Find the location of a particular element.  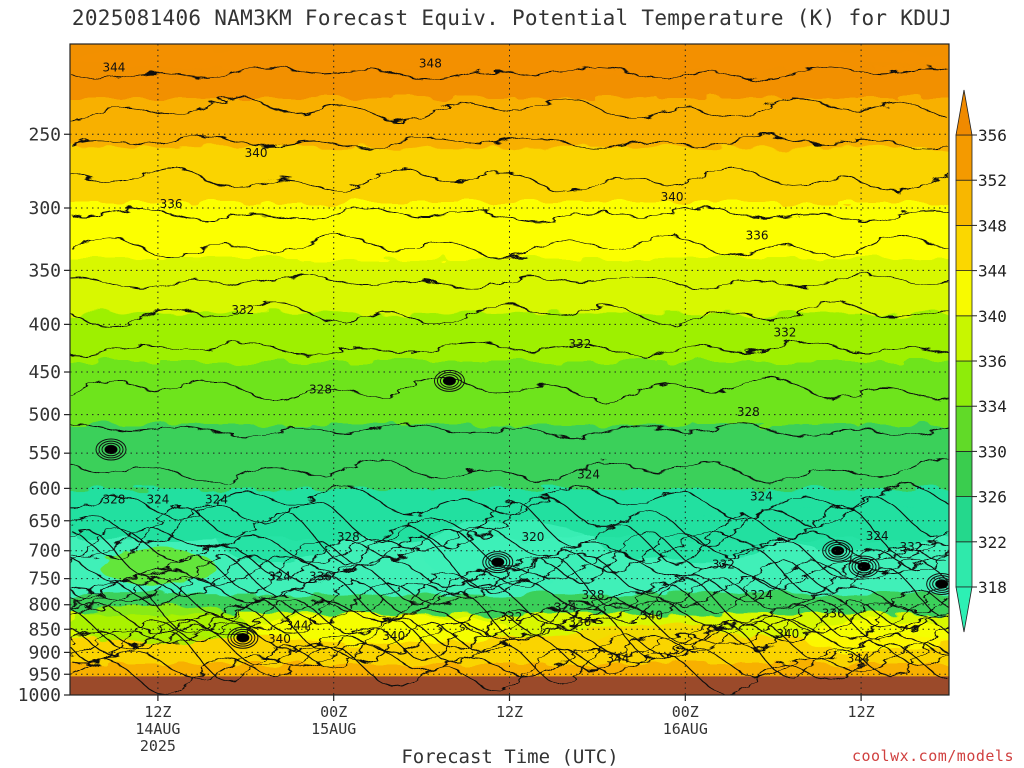

y-tick-label: 550 is located at coordinates (44, 453).